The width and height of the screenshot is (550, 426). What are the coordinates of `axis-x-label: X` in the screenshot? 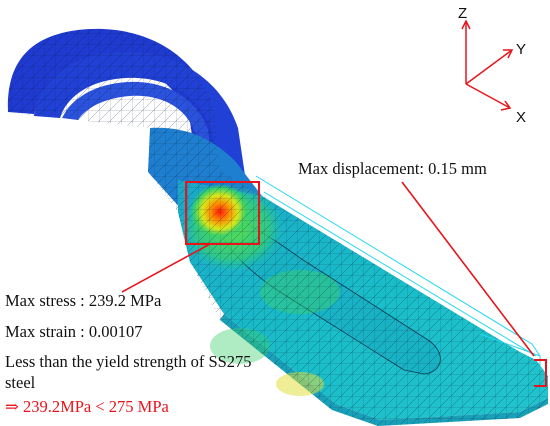 It's located at (521, 117).